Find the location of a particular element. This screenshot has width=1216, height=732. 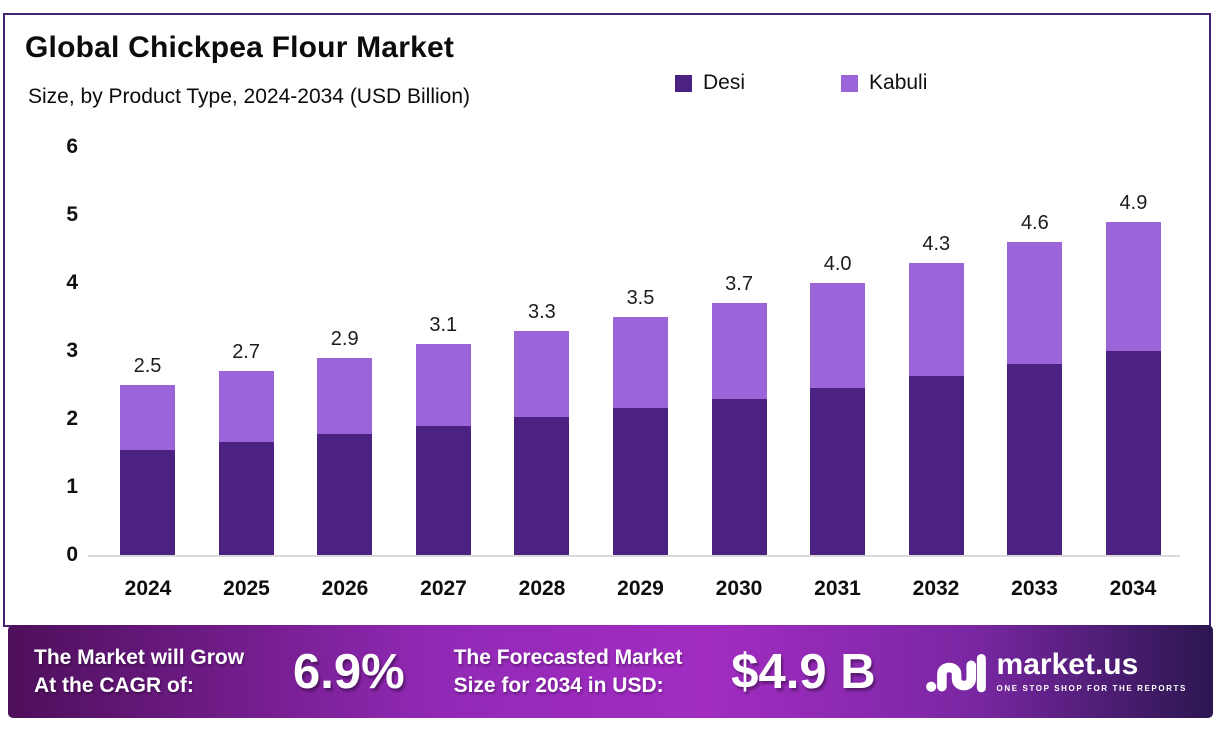

legend-item-desi: Desi is located at coordinates (710, 83).